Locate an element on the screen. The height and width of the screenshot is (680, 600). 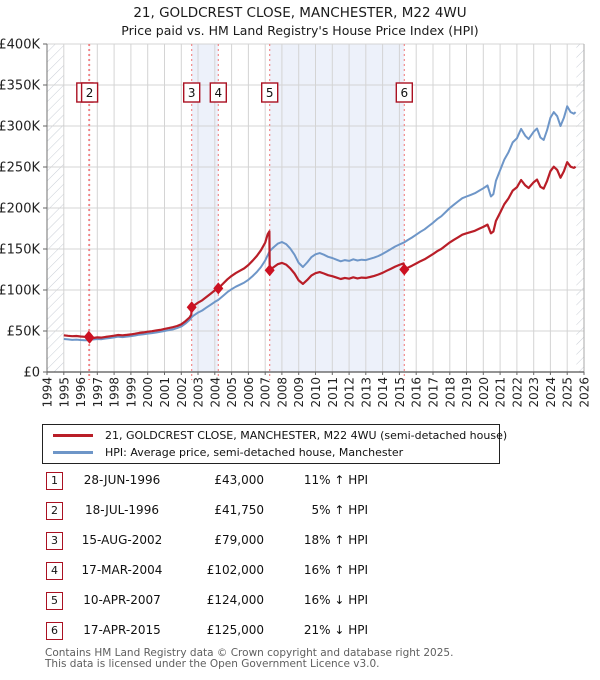
sale-date: 15-AUG-2002 is located at coordinates (122, 540).